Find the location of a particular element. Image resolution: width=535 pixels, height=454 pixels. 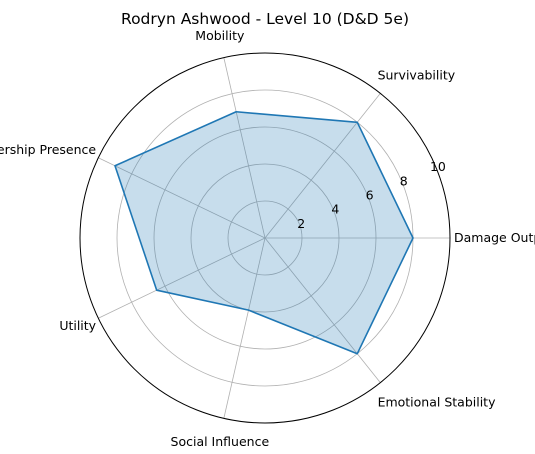

axis-label-utility: Utility is located at coordinates (77, 325).